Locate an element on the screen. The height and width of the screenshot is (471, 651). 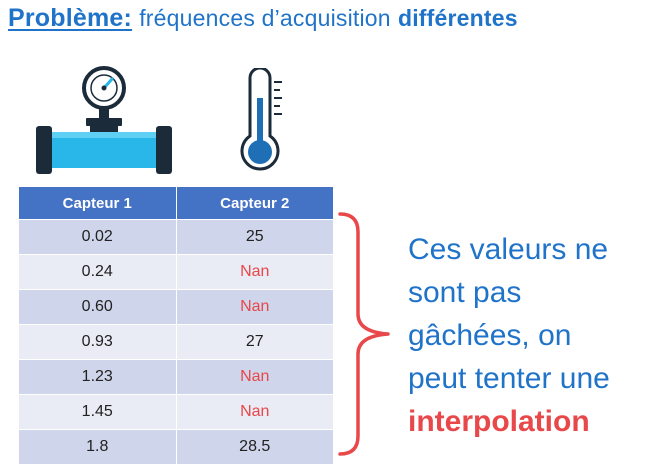
note-line: Ces valeurs ne is located at coordinates (508, 249).